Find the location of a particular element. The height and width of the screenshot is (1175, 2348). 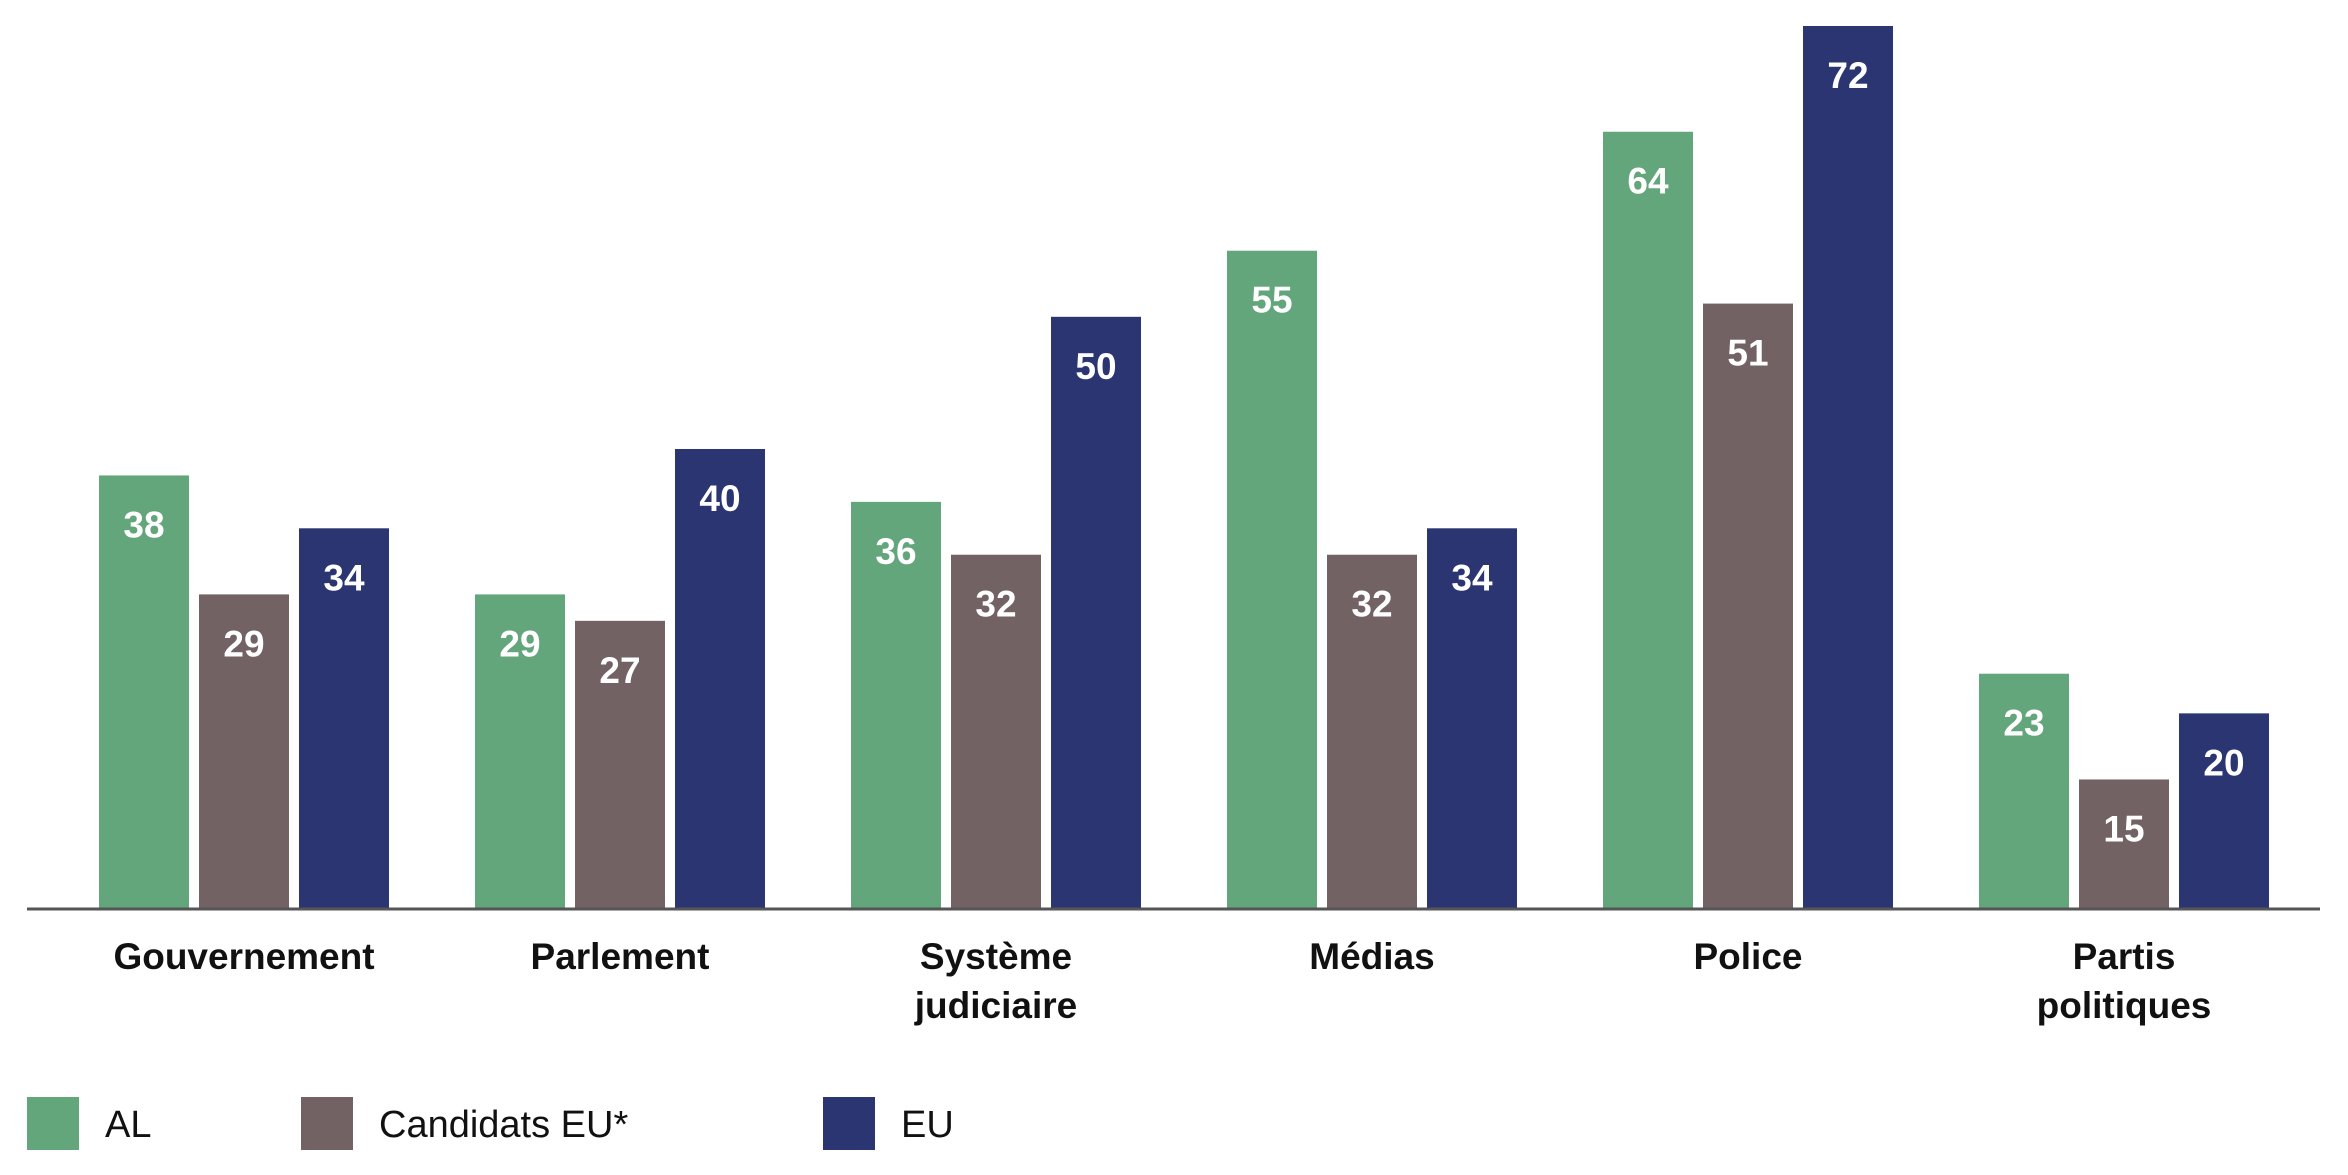

data-label: 50 is located at coordinates (1095, 366).